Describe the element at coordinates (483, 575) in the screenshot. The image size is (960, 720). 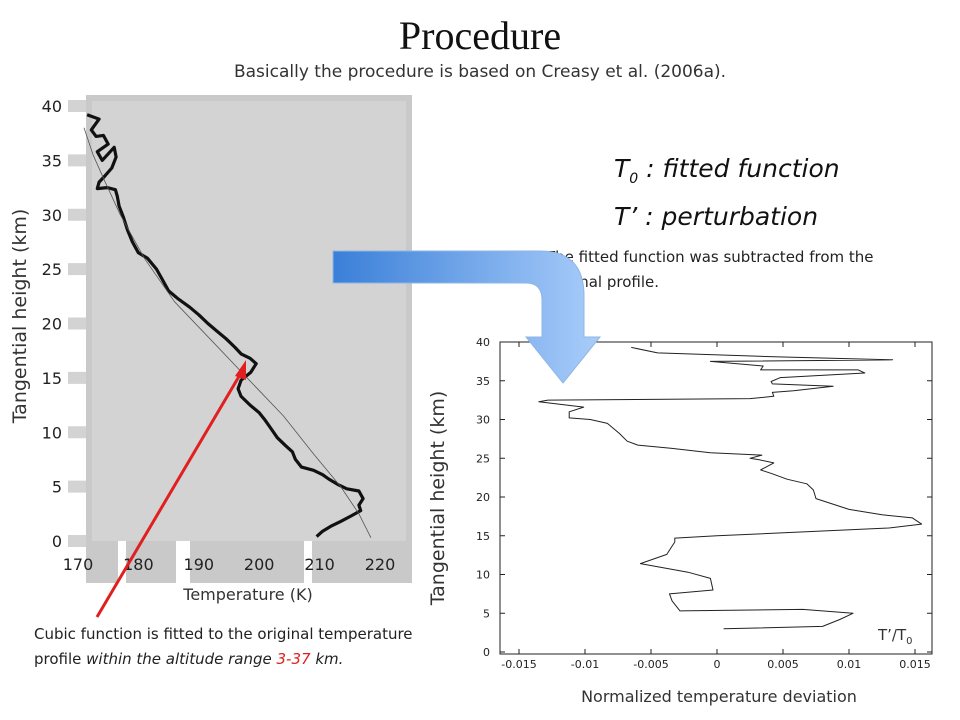
I see `right-y-tick-label: 10` at that location.